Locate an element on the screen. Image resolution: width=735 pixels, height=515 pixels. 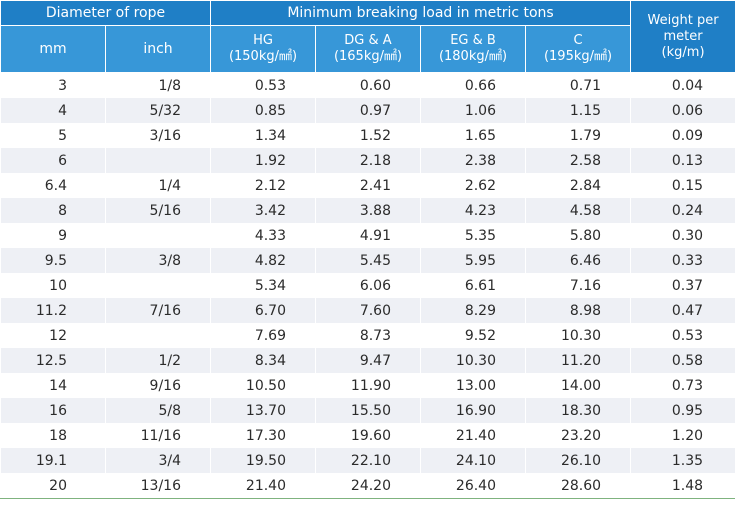
cell-hg: 7.69 is located at coordinates (263, 335).